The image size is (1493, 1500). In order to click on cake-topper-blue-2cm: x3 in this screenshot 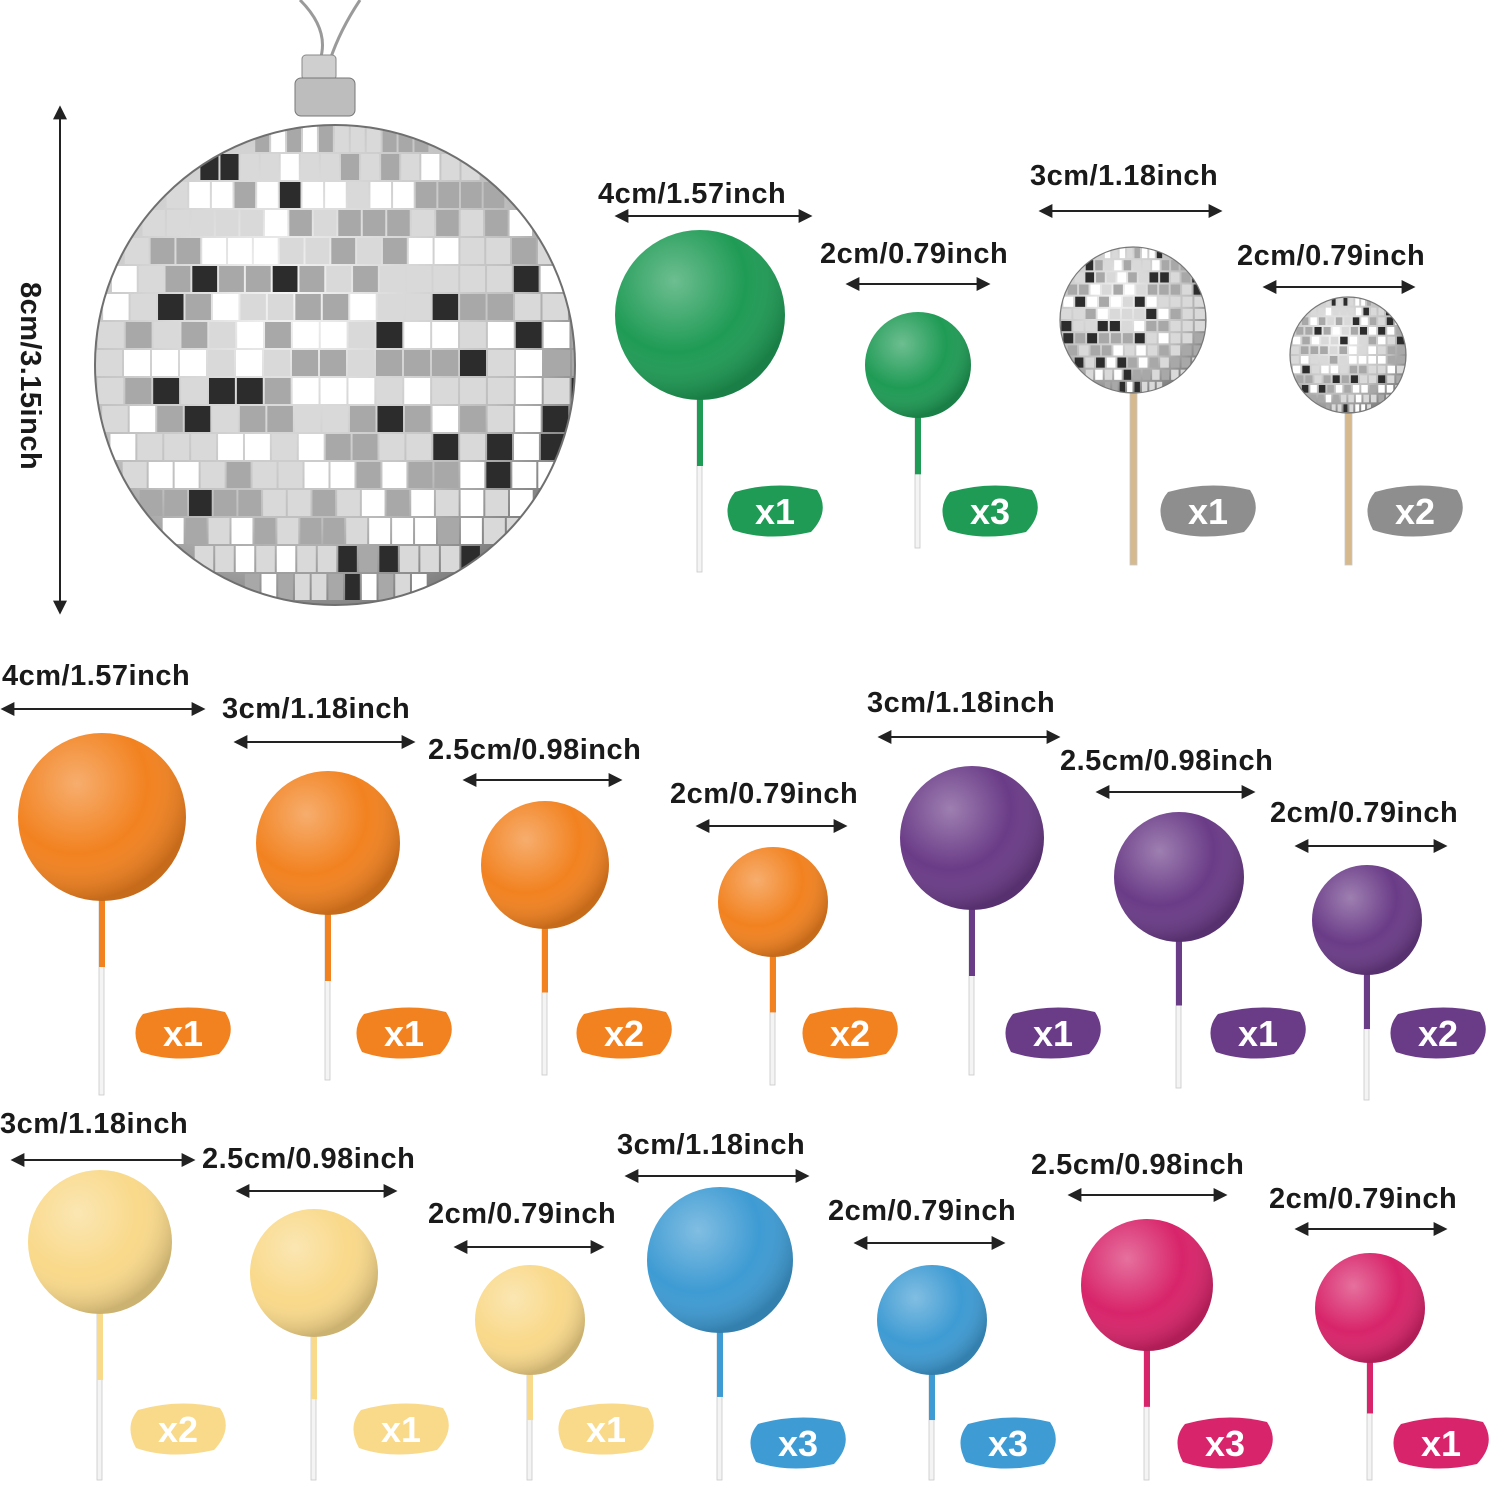, I will do `click(954, 1358)`.